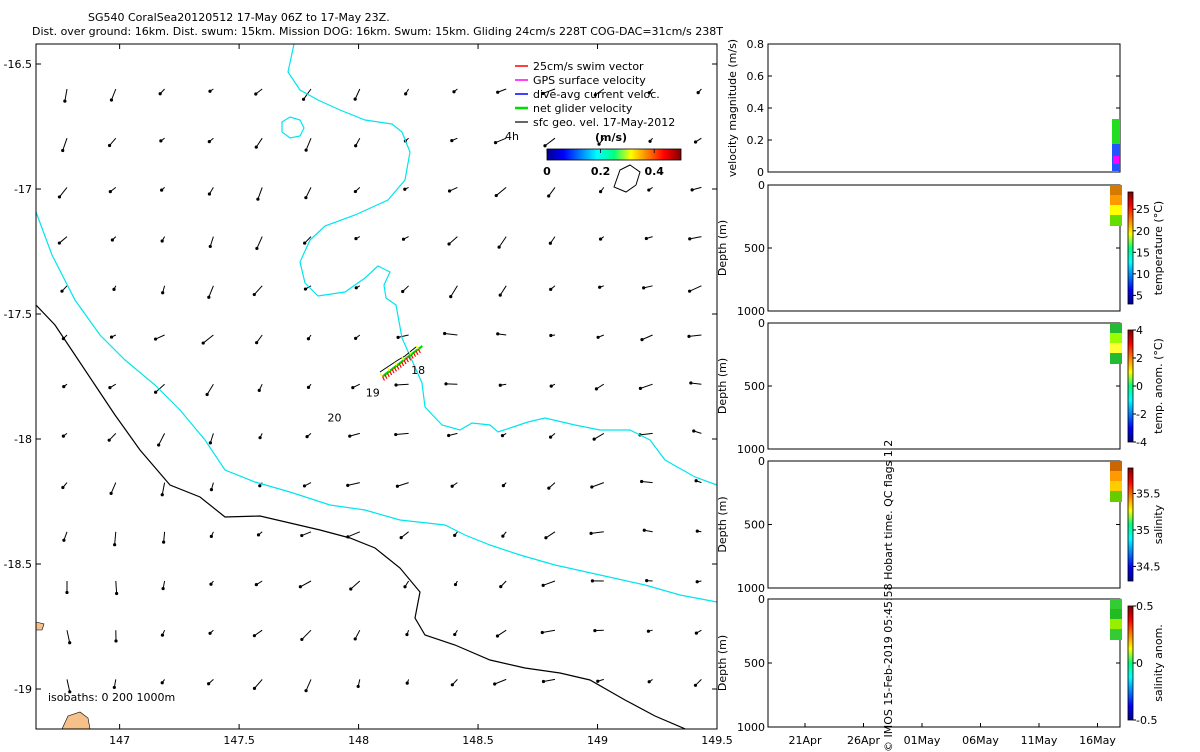  I want to click on x-tick-label: 147.5, so click(239, 740).